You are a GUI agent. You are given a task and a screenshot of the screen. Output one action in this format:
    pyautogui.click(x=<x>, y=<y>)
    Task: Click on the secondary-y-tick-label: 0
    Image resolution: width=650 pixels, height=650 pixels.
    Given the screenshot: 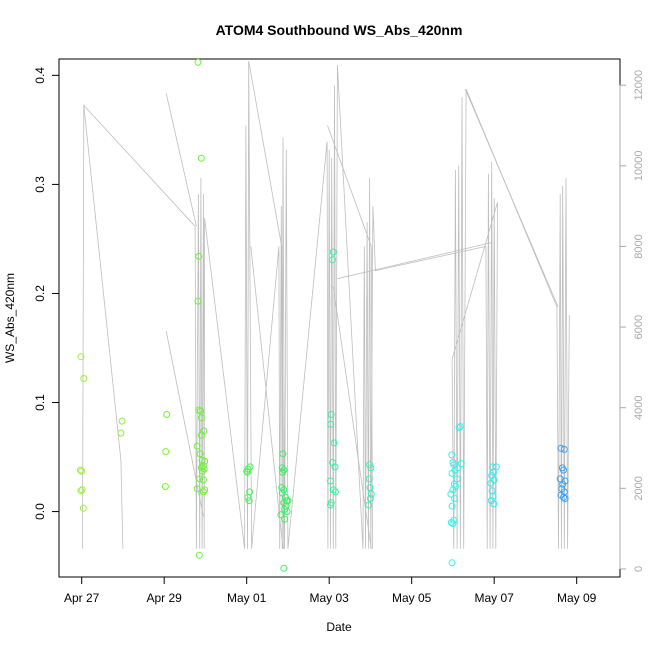 What is the action you would take?
    pyautogui.click(x=639, y=569)
    